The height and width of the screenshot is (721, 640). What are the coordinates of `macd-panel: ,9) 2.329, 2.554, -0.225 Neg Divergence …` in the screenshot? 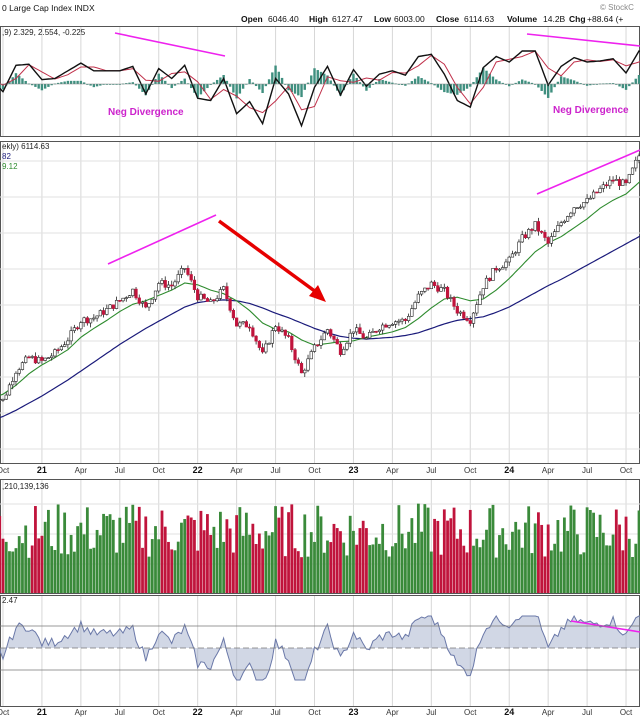 It's located at (320, 78).